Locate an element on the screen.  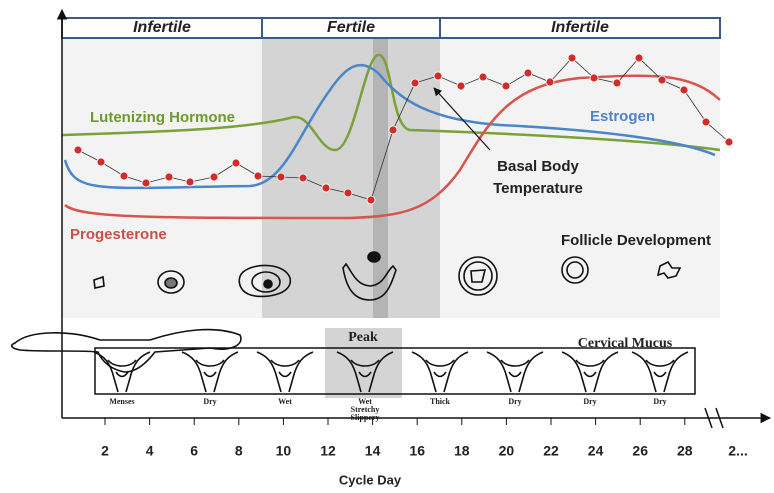
x-tick-label: 26 is located at coordinates (640, 451).